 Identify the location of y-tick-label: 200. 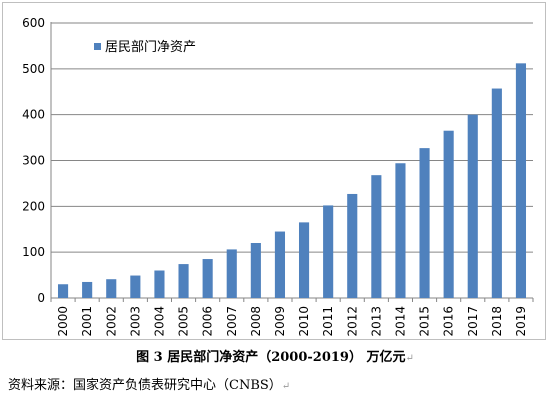
(33, 206).